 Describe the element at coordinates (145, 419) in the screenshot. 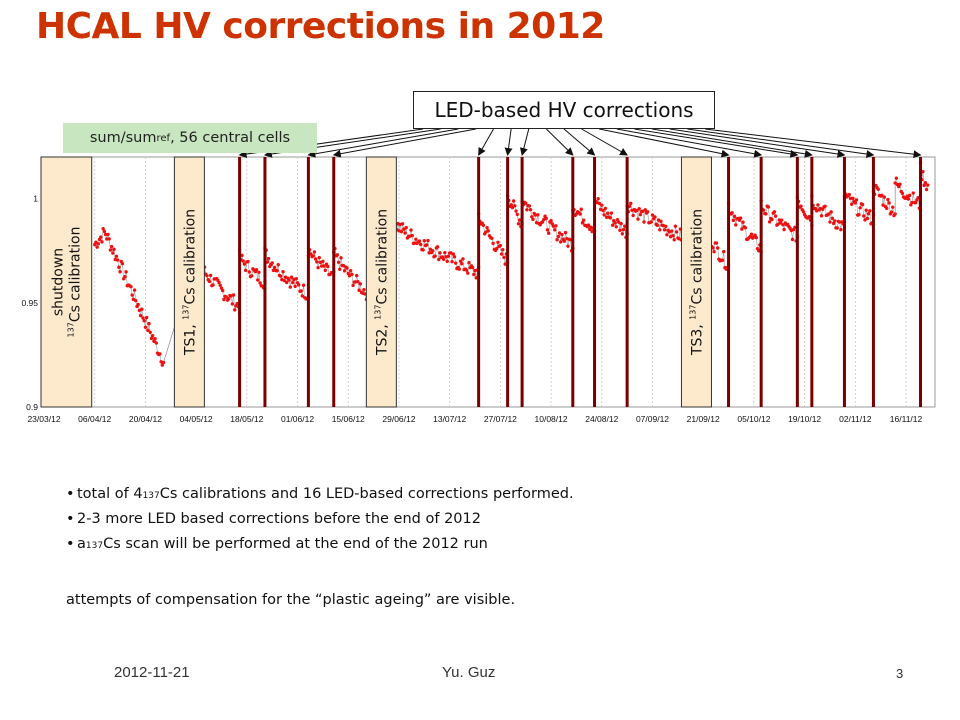

I see `x-tick-label: 20/04/12` at that location.